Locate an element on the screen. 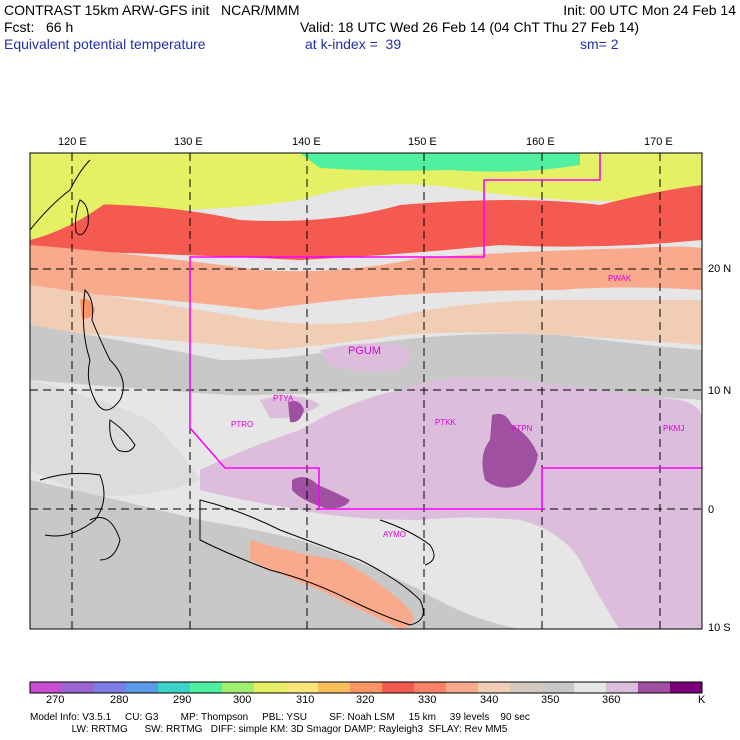  colorbar-label-280: 280 is located at coordinates (119, 700).